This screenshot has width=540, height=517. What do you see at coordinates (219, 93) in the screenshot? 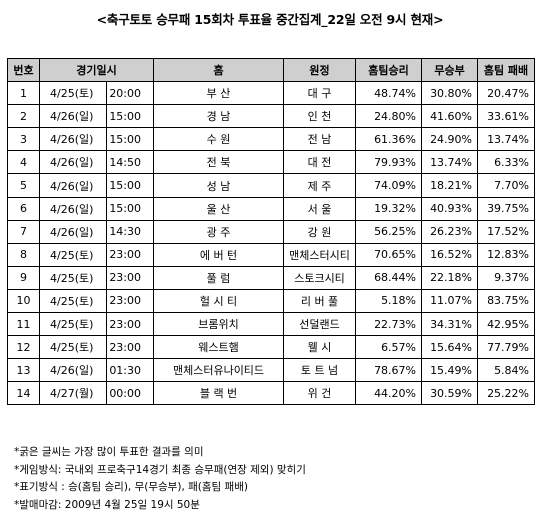
I see `cell-home: 부 산` at bounding box center [219, 93].